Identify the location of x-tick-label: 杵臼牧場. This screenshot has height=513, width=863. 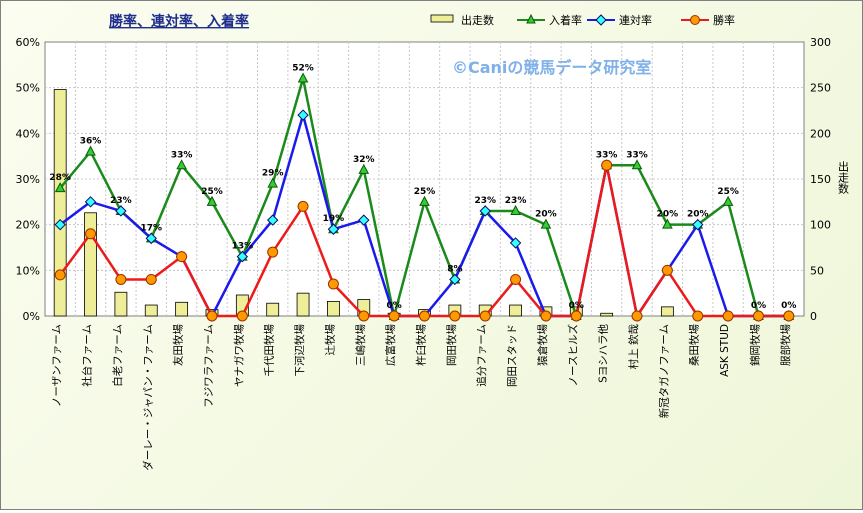
(421, 345).